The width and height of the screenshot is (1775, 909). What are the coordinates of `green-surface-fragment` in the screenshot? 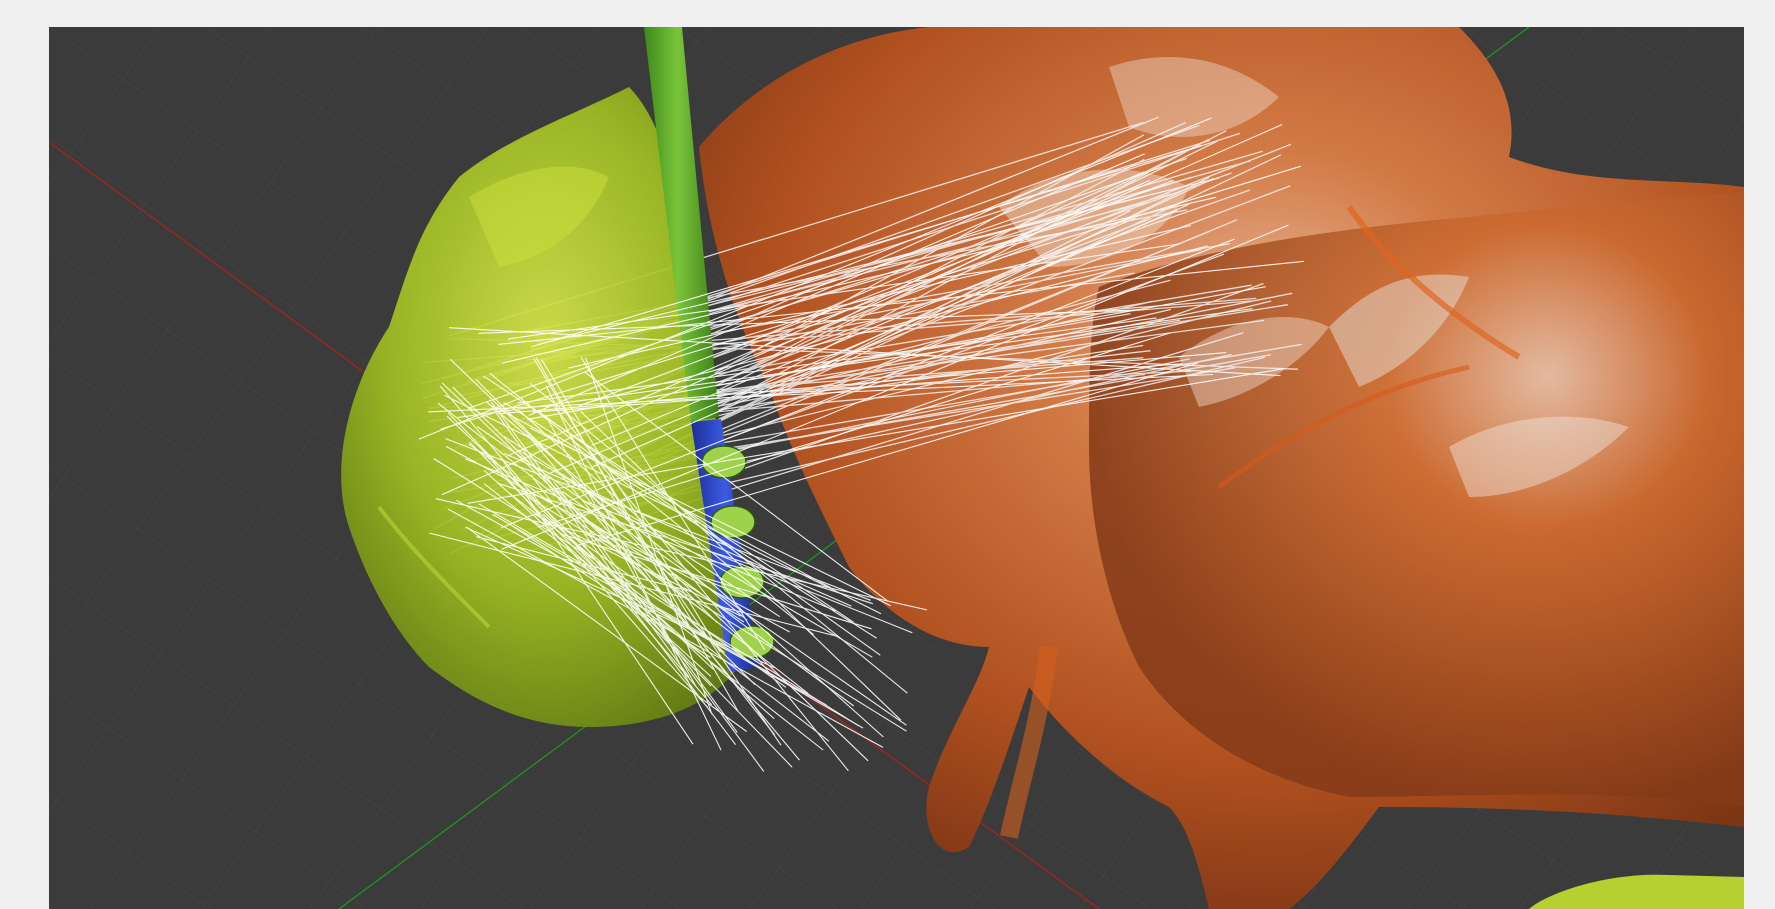 It's located at (1636, 891).